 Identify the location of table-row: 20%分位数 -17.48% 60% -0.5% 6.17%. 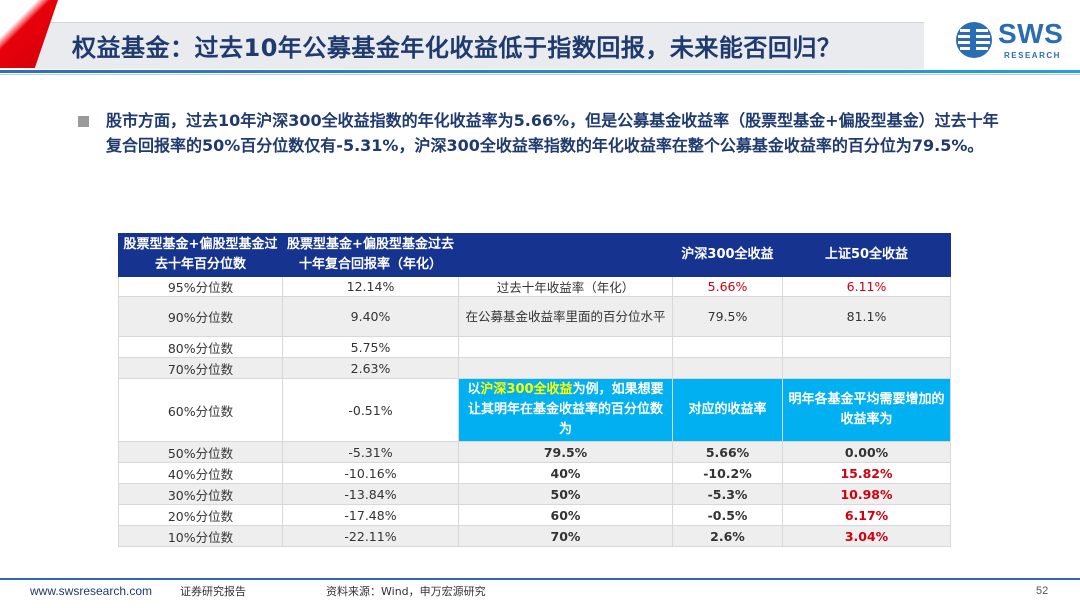
(534, 515).